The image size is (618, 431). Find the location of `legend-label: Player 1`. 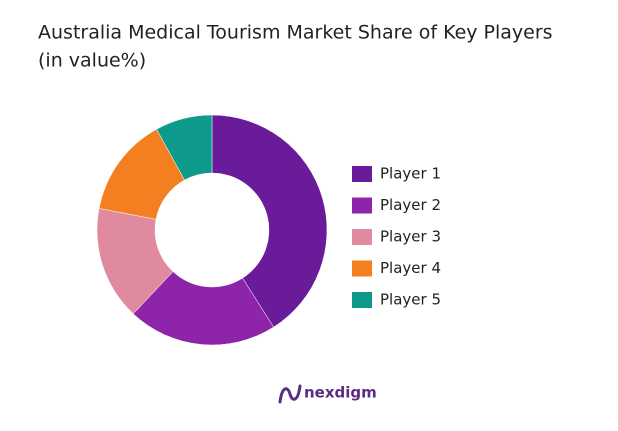

legend-label: Player 1 is located at coordinates (410, 174).